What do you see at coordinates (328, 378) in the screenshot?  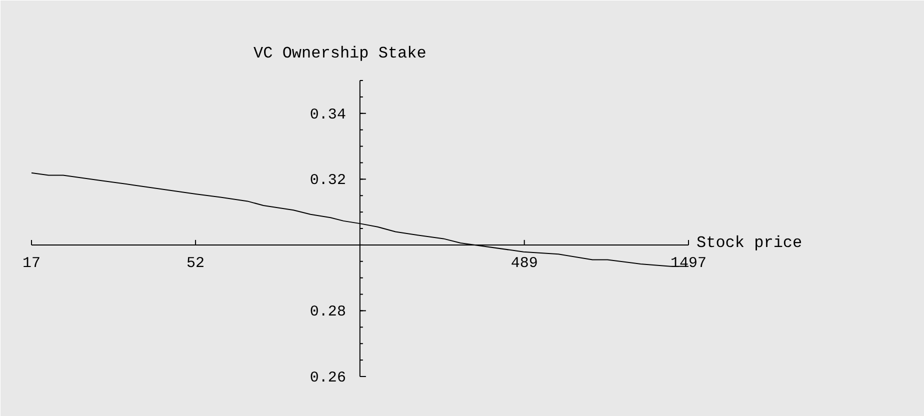 I see `y-tick-label: 0.26` at bounding box center [328, 378].